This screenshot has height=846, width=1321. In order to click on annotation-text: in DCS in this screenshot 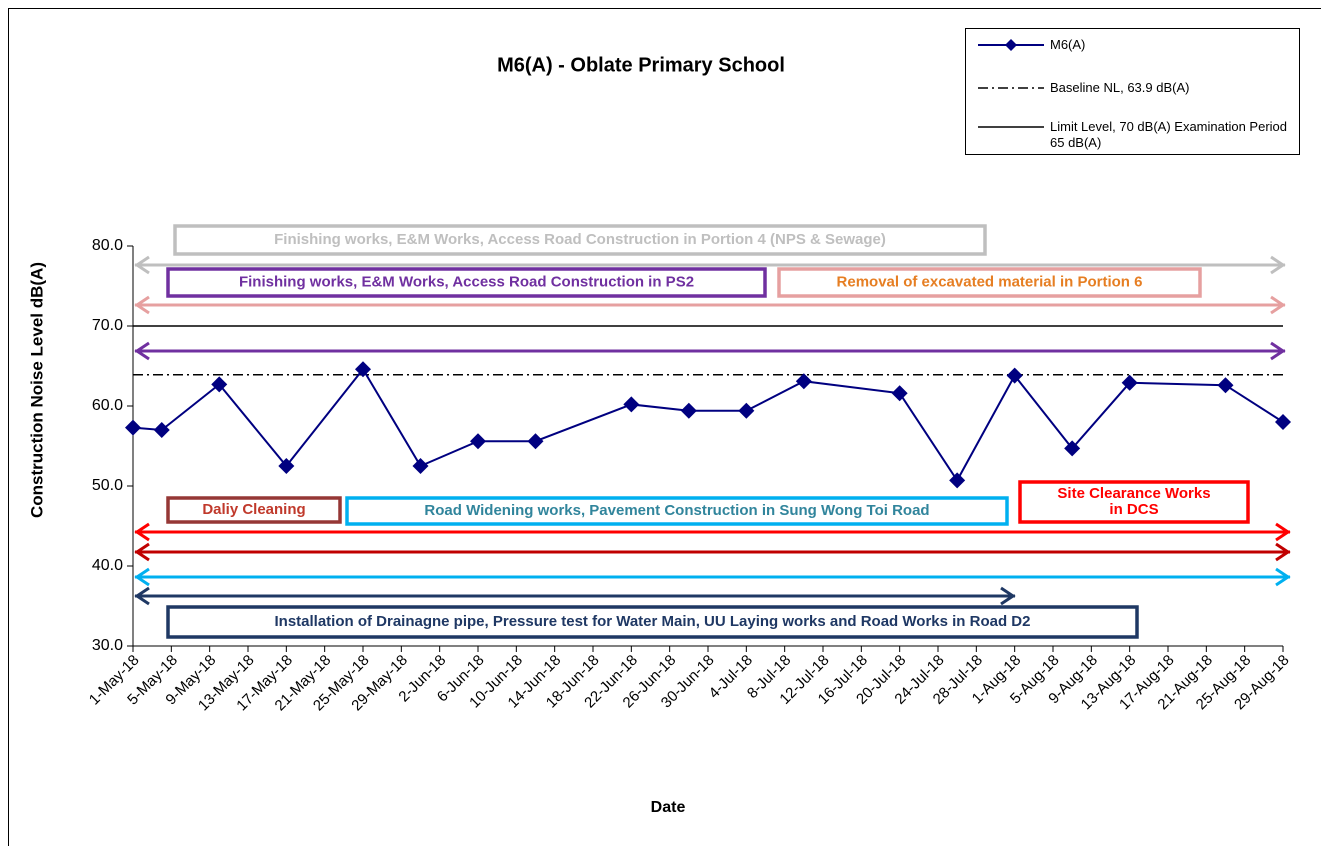, I will do `click(1133, 509)`.